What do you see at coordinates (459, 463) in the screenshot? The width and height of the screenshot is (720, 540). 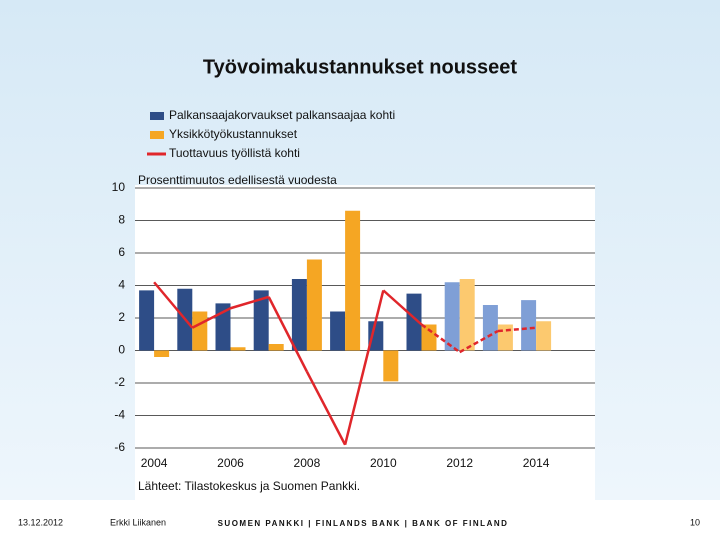 I see `x-tick-label: 2012` at bounding box center [459, 463].